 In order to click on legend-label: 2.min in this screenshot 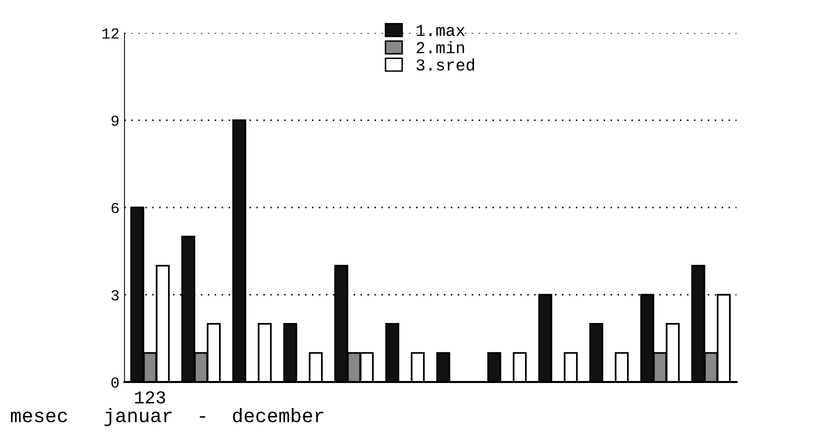, I will do `click(440, 47)`.